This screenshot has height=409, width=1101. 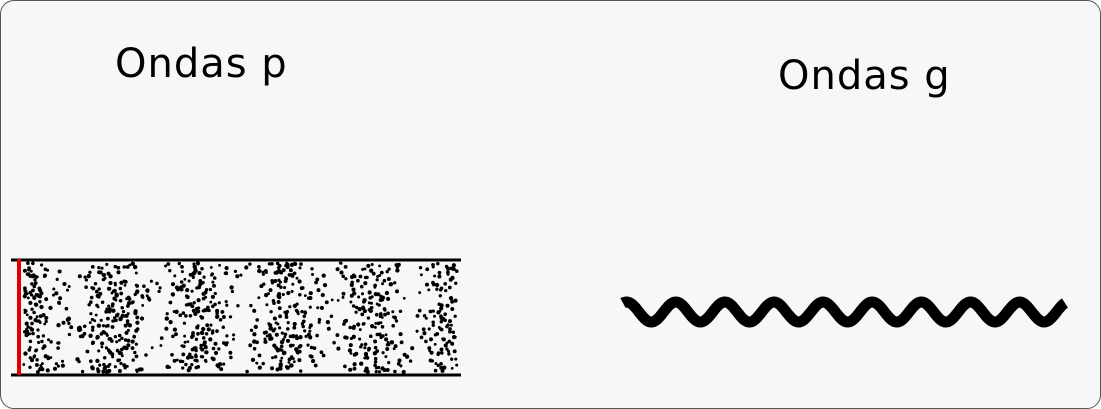 What do you see at coordinates (236, 317) in the screenshot?
I see `p-wave-tube` at bounding box center [236, 317].